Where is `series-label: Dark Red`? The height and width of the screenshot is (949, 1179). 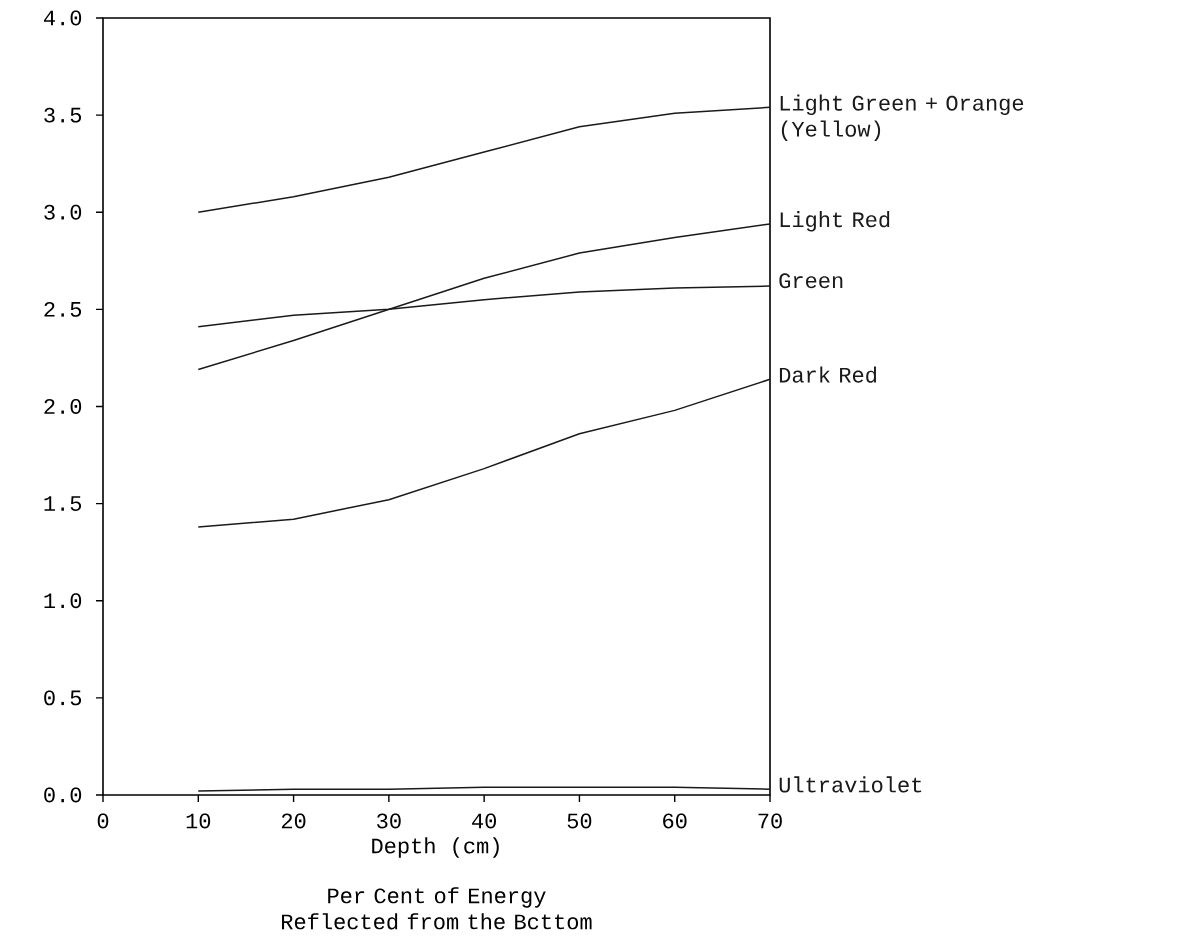
series-label: Dark Red is located at coordinates (827, 374).